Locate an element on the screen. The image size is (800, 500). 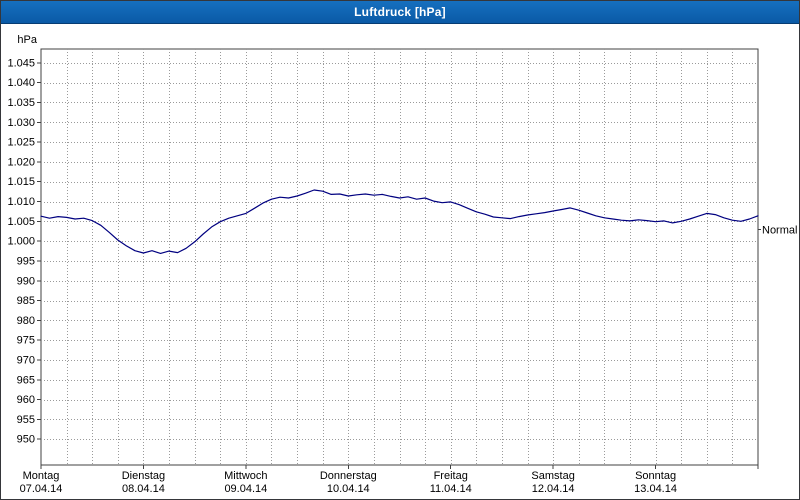
window-title: Luftdruck [hPa] is located at coordinates (400, 12).